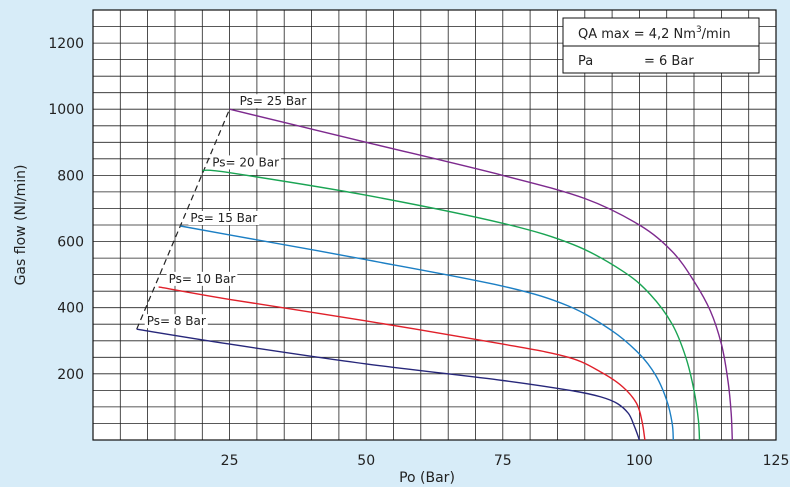  I want to click on x-tick-label: 25, so click(230, 461).